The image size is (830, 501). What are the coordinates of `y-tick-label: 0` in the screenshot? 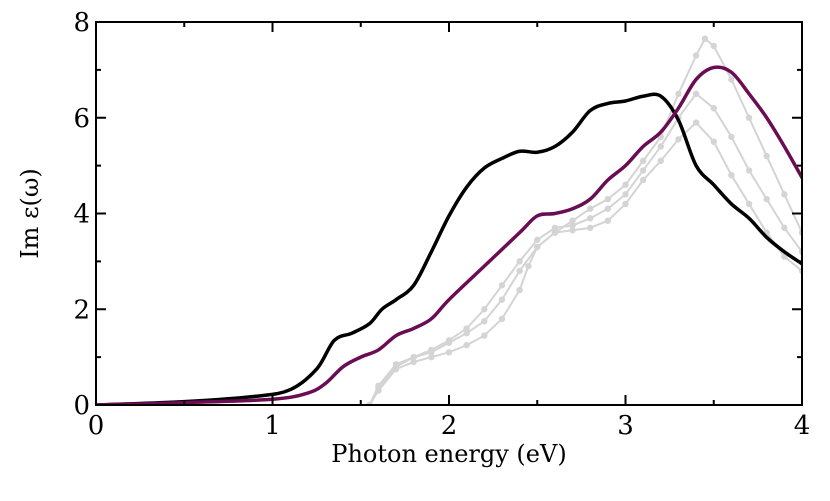 It's located at (81, 406).